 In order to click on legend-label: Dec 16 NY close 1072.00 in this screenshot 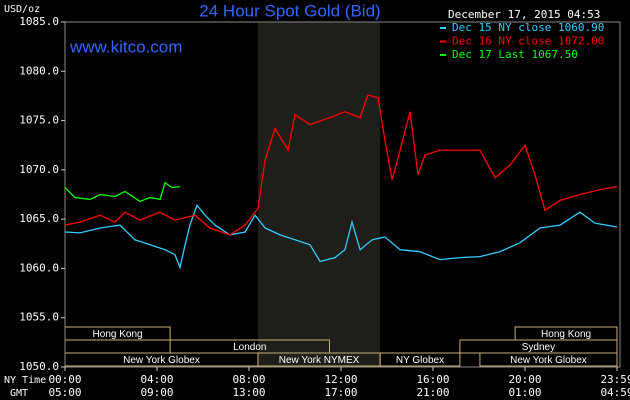, I will do `click(528, 41)`.